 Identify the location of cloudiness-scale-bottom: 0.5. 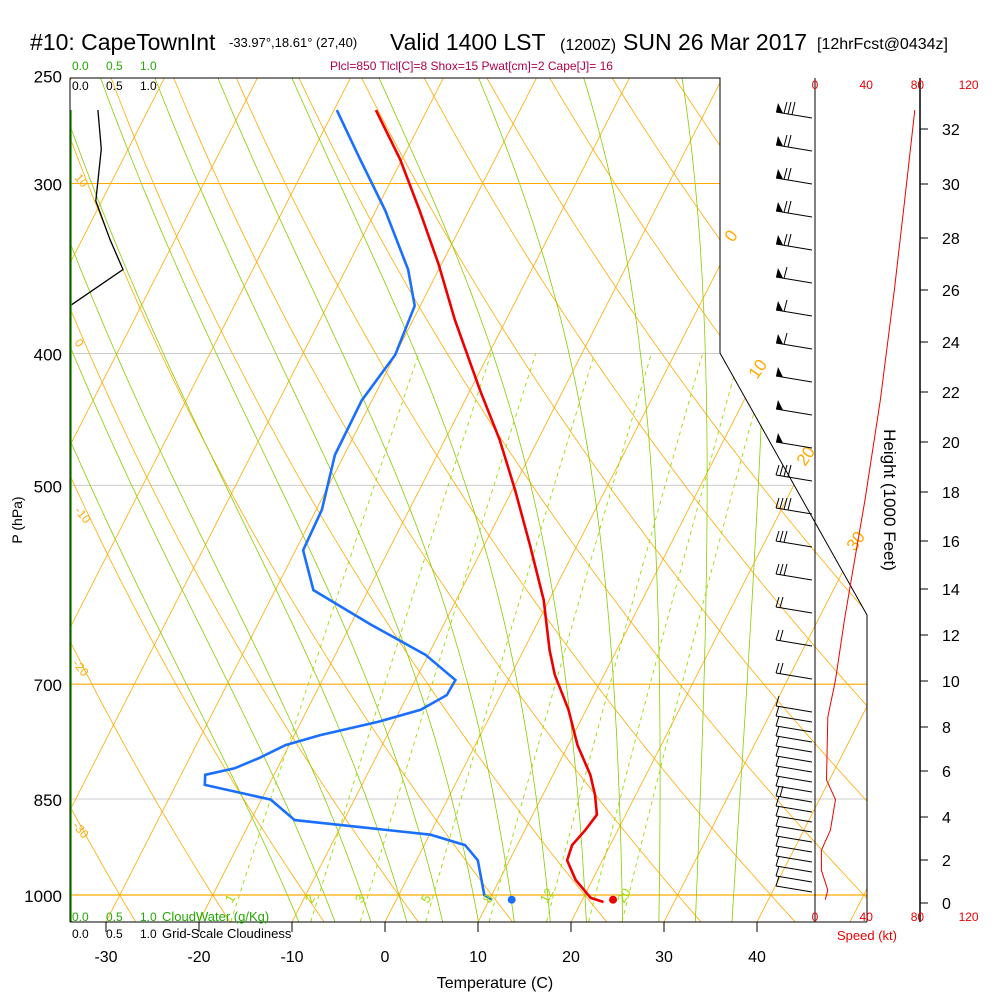
(114, 934).